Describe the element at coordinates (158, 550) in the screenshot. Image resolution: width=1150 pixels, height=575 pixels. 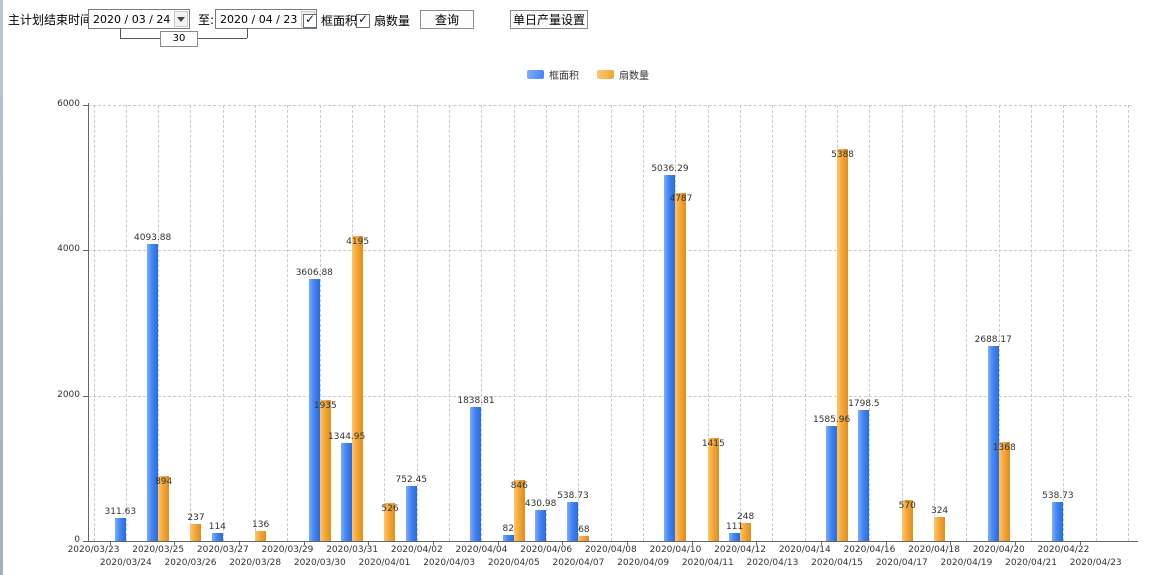
I see `x-axis-tick-label: 2020/03/25` at that location.